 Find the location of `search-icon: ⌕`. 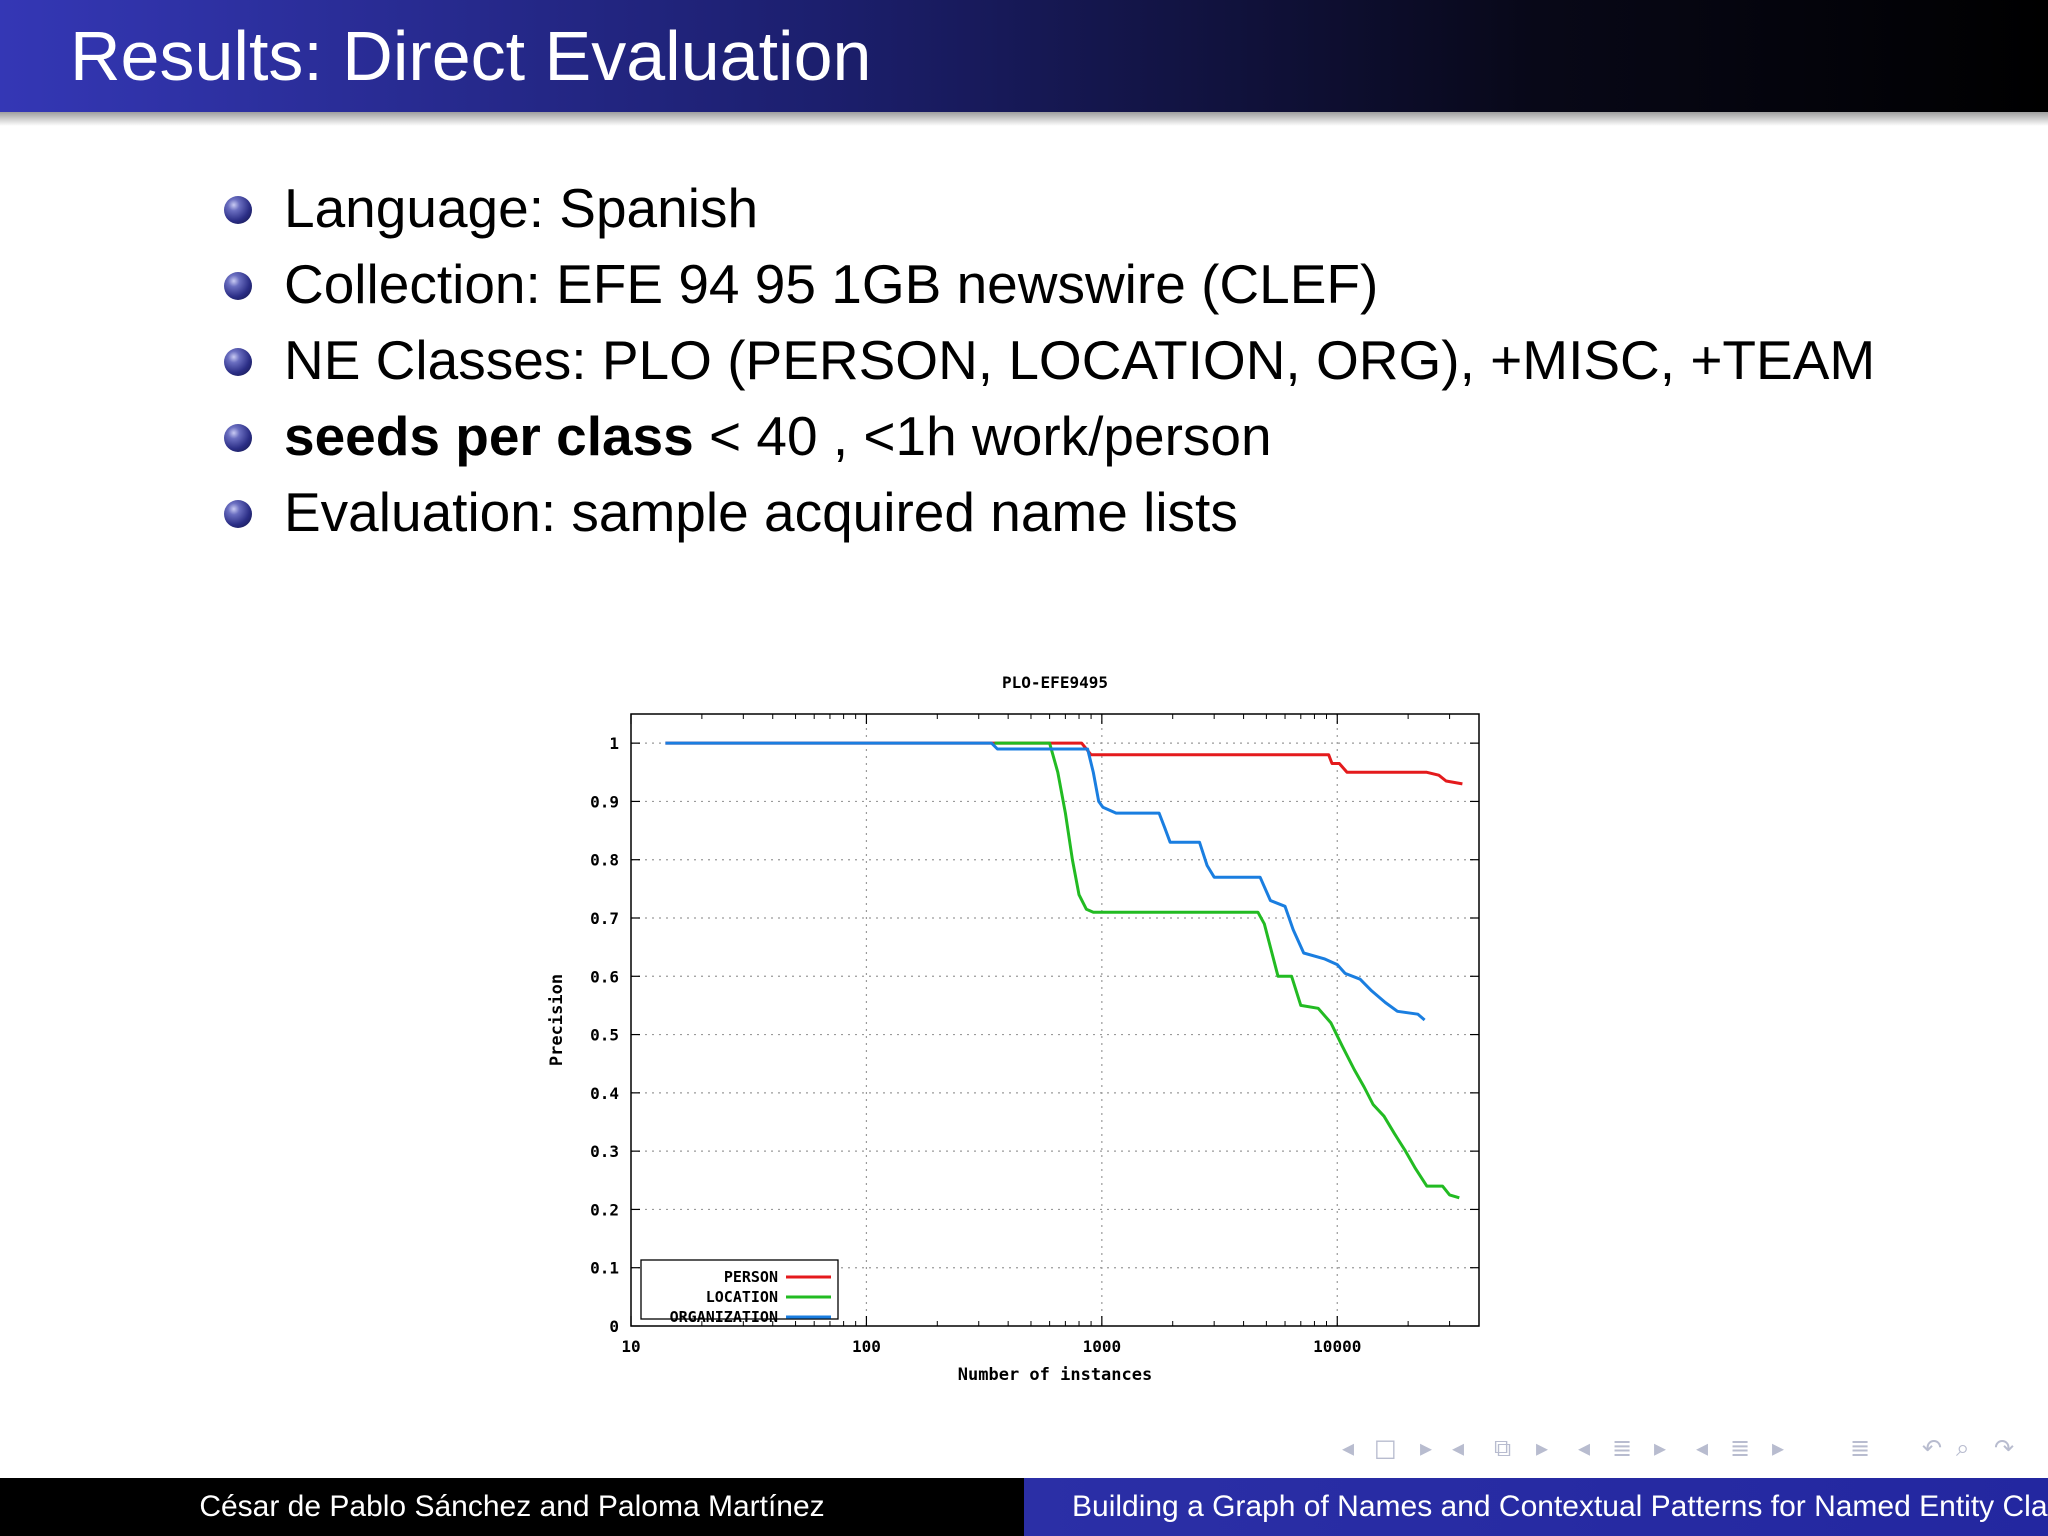

search-icon: ⌕ is located at coordinates (1963, 1448).